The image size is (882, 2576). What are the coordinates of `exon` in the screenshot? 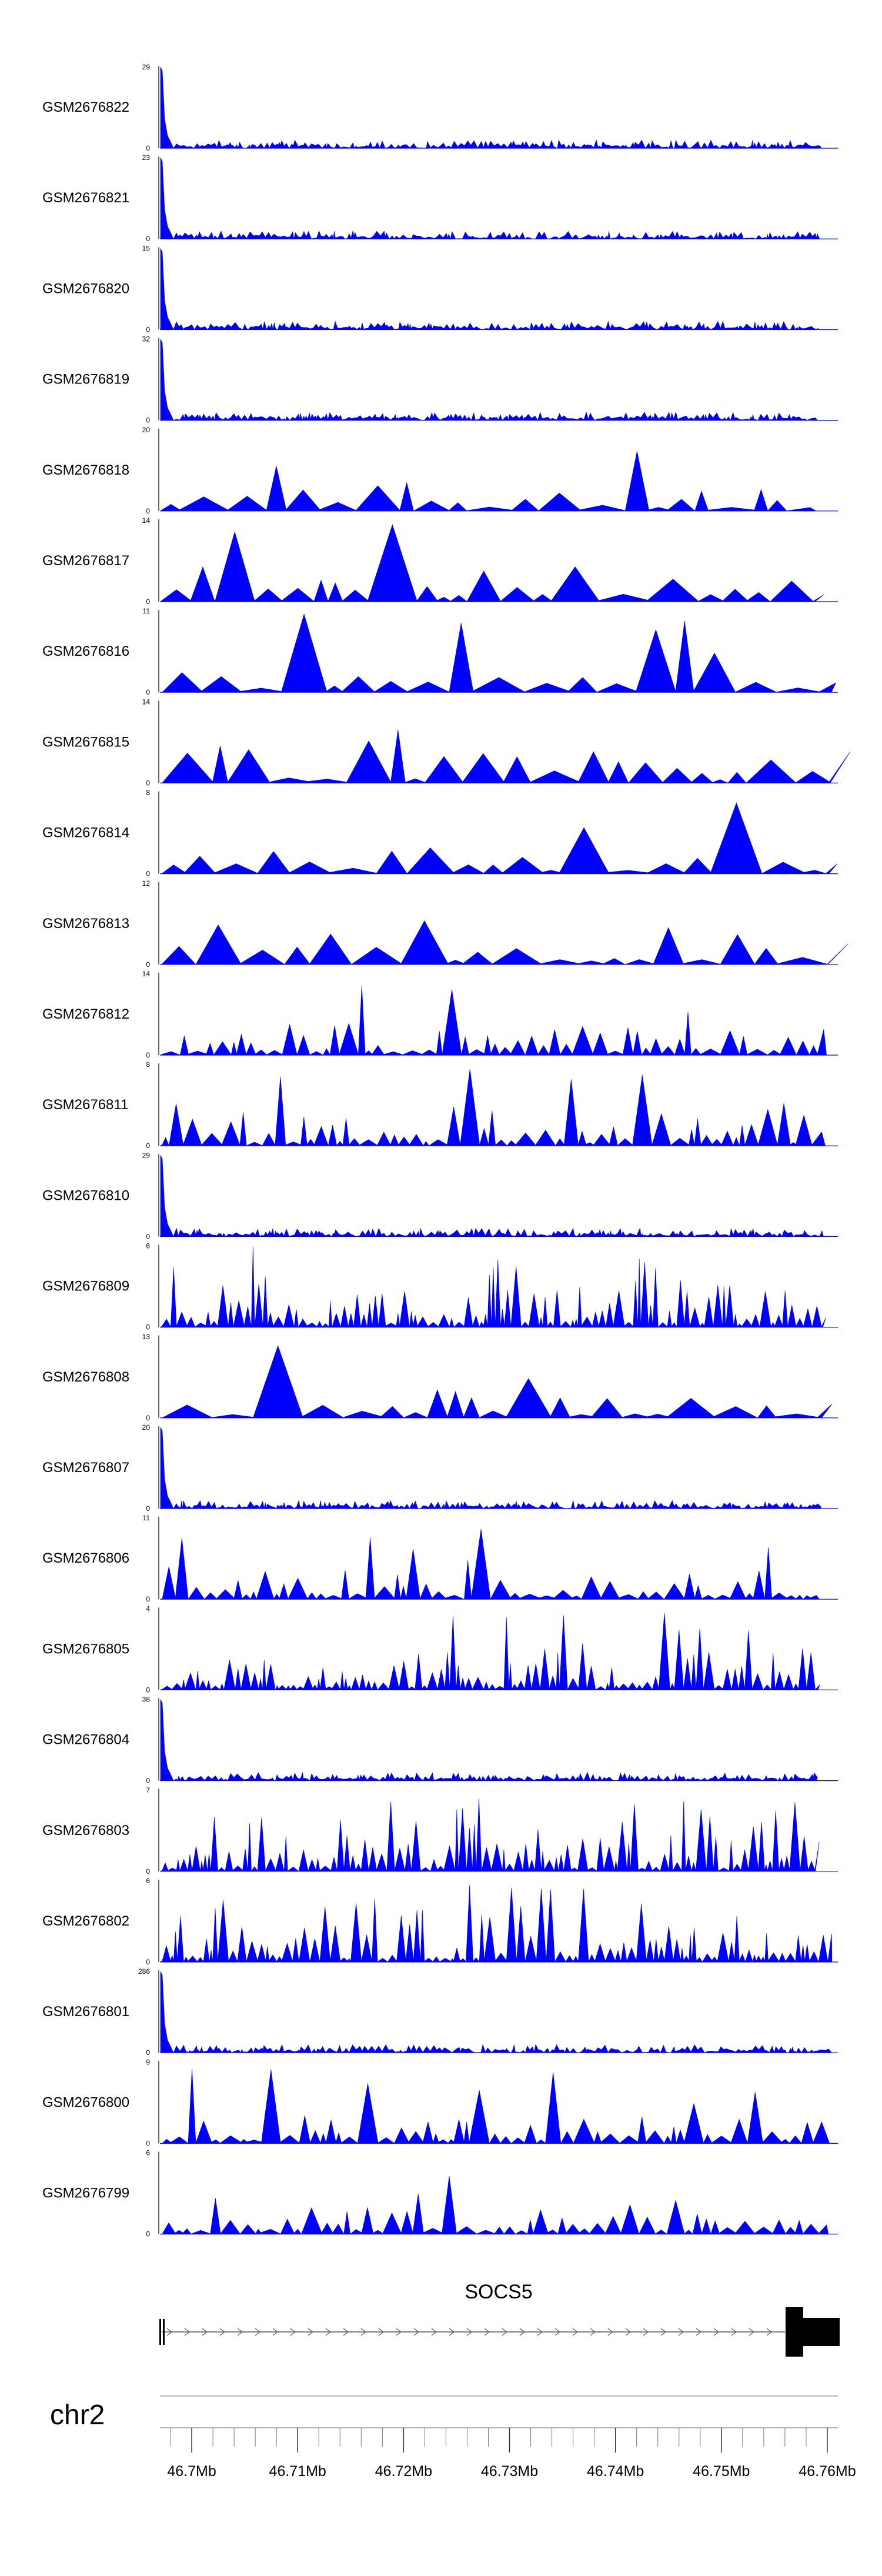 It's located at (794, 2332).